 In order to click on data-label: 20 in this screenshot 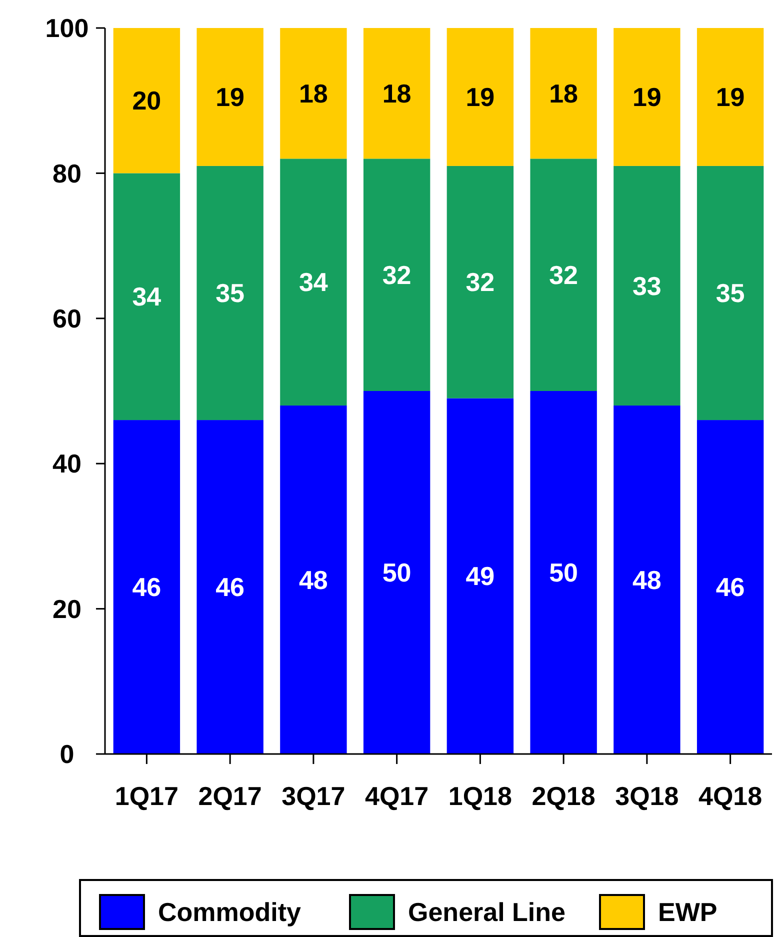, I will do `click(147, 101)`.